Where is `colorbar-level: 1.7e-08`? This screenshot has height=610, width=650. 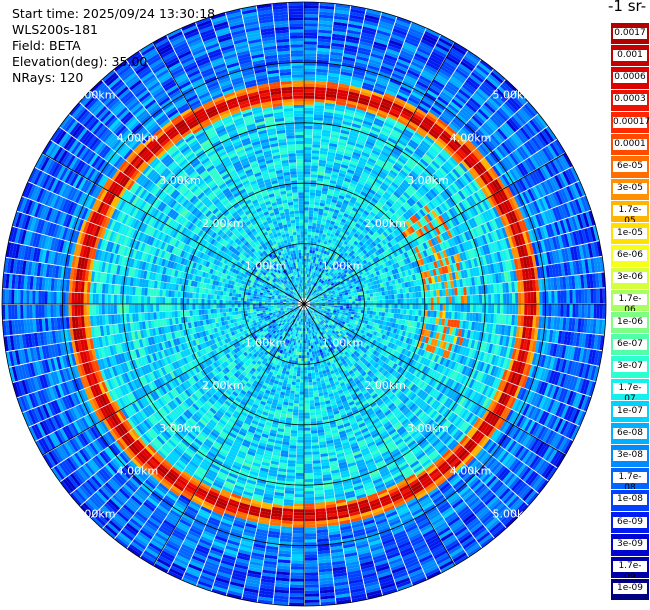 colorbar-level: 1.7e-08 is located at coordinates (630, 479).